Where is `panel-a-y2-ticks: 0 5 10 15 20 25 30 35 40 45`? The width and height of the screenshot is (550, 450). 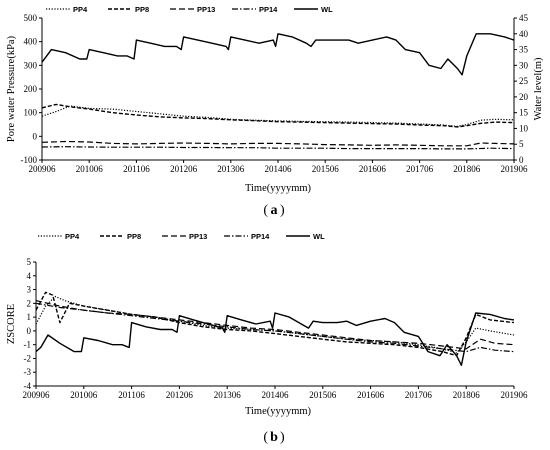 panel-a-y2-ticks: 0 5 10 15 20 25 30 35 40 45 is located at coordinates (521, 89).